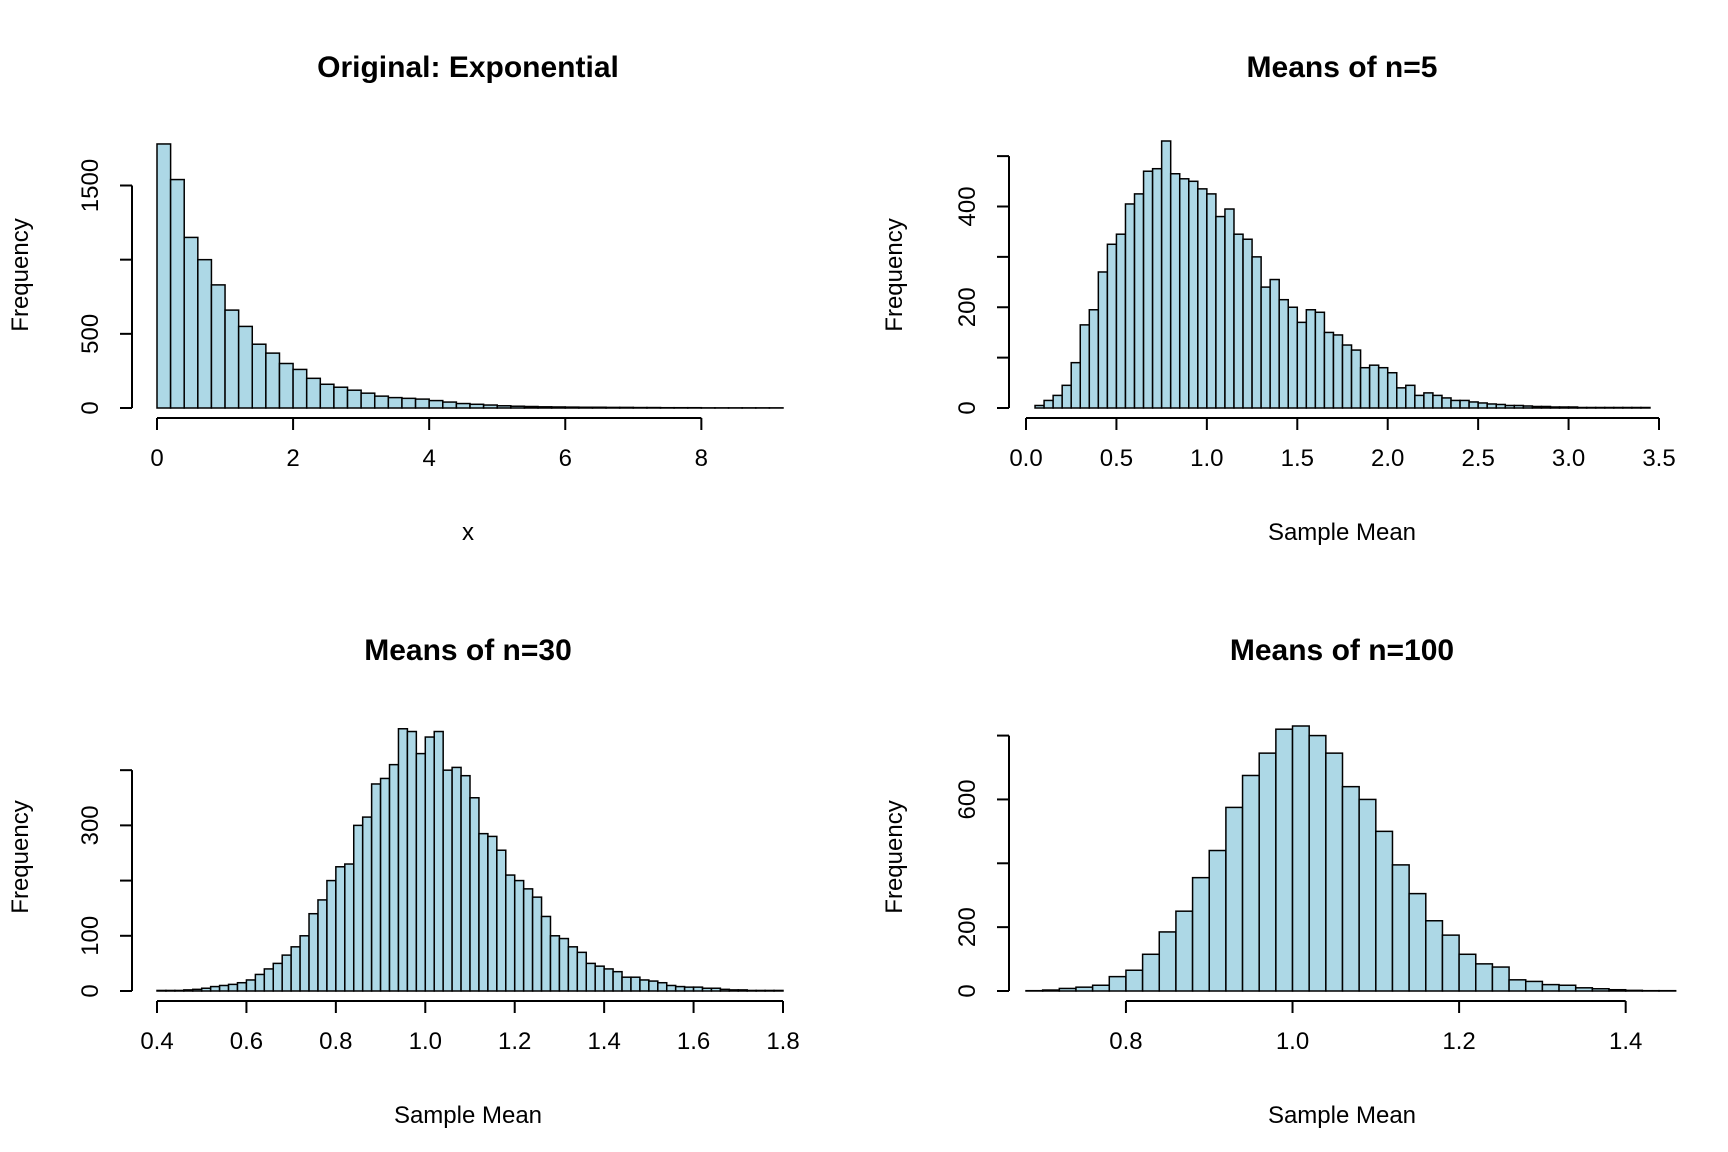 The image size is (1728, 1152). I want to click on y-tick-label: 600, so click(967, 799).